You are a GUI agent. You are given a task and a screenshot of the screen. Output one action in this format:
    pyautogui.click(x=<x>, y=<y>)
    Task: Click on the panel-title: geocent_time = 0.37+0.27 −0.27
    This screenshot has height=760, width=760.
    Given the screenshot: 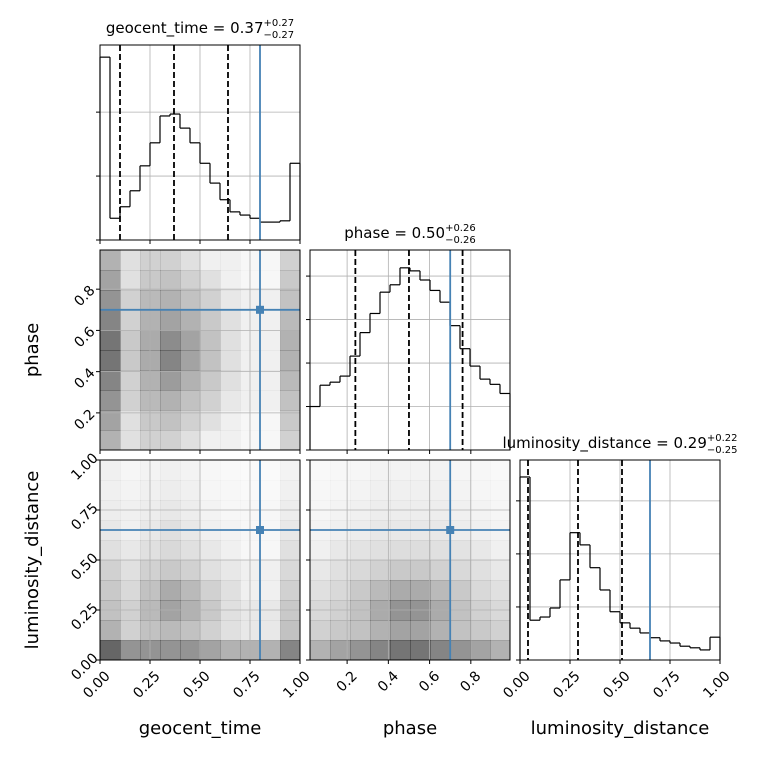 What is the action you would take?
    pyautogui.click(x=200, y=29)
    